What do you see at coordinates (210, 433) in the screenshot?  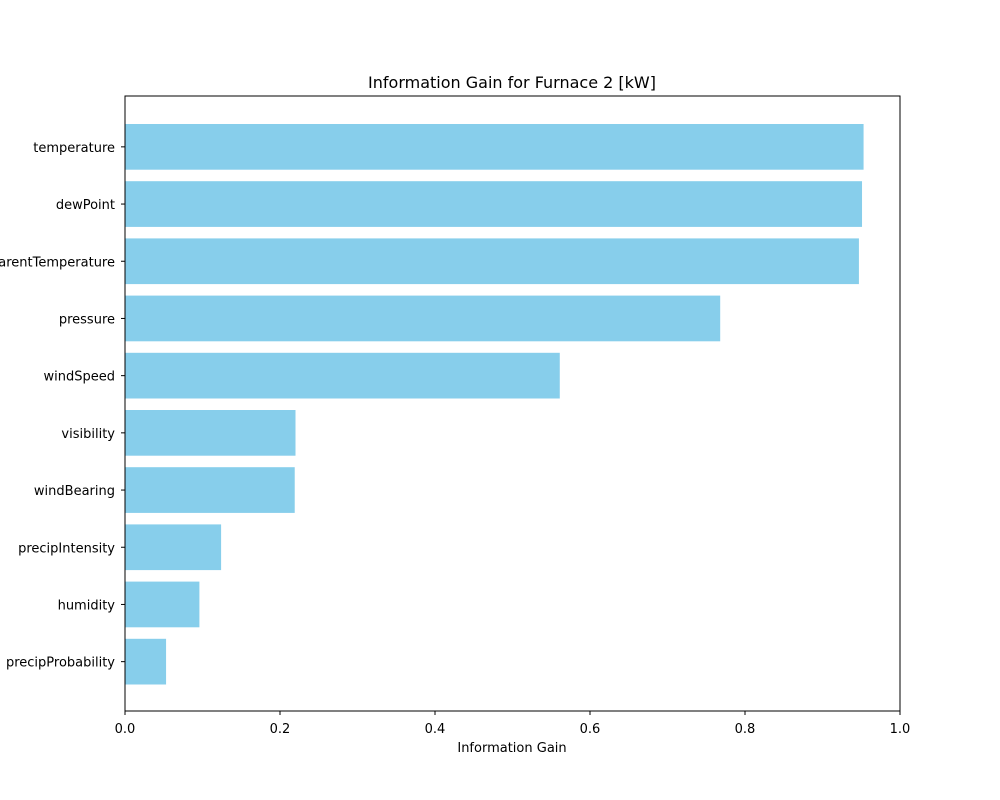 I see `bar-visibility` at bounding box center [210, 433].